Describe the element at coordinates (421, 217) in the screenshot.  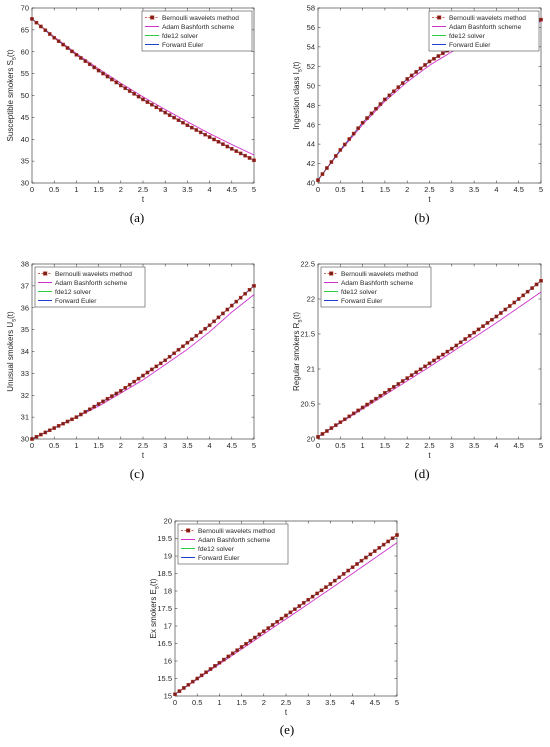
I see `panel-label: (b)` at that location.